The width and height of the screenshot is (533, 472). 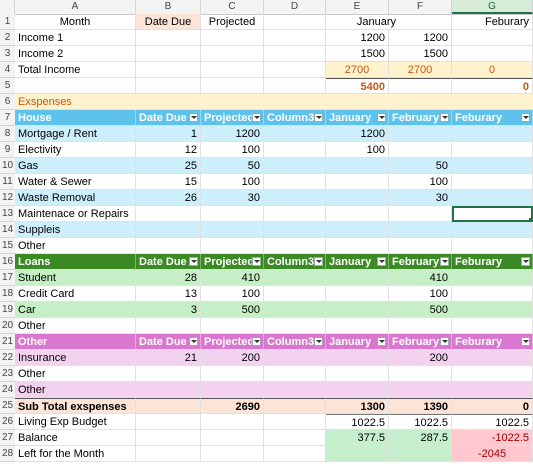 What do you see at coordinates (7, 134) in the screenshot?
I see `row-header: 8` at bounding box center [7, 134].